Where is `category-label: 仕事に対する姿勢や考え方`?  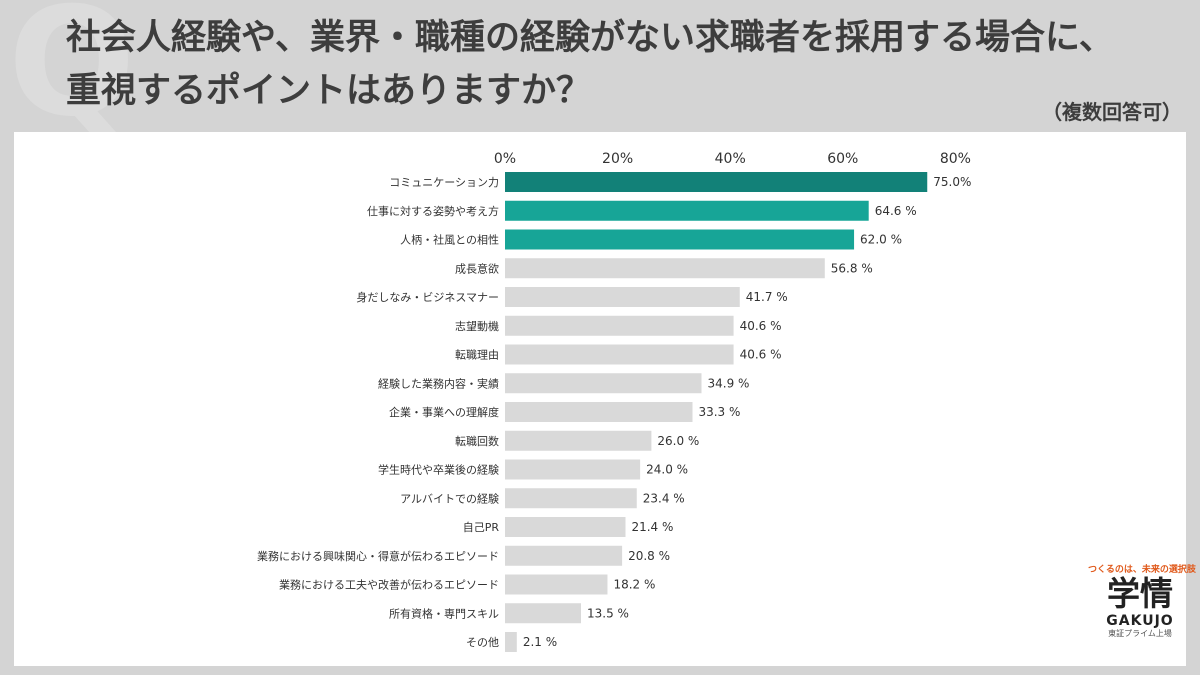
category-label: 仕事に対する姿勢や考え方 is located at coordinates (433, 211).